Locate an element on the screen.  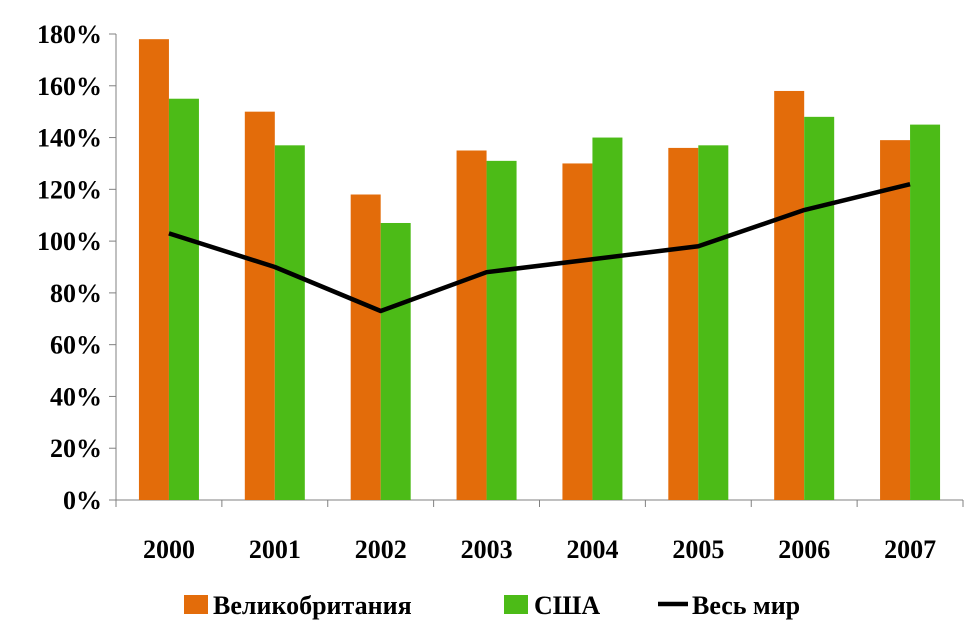
bar-usa-2000 is located at coordinates (183, 299).